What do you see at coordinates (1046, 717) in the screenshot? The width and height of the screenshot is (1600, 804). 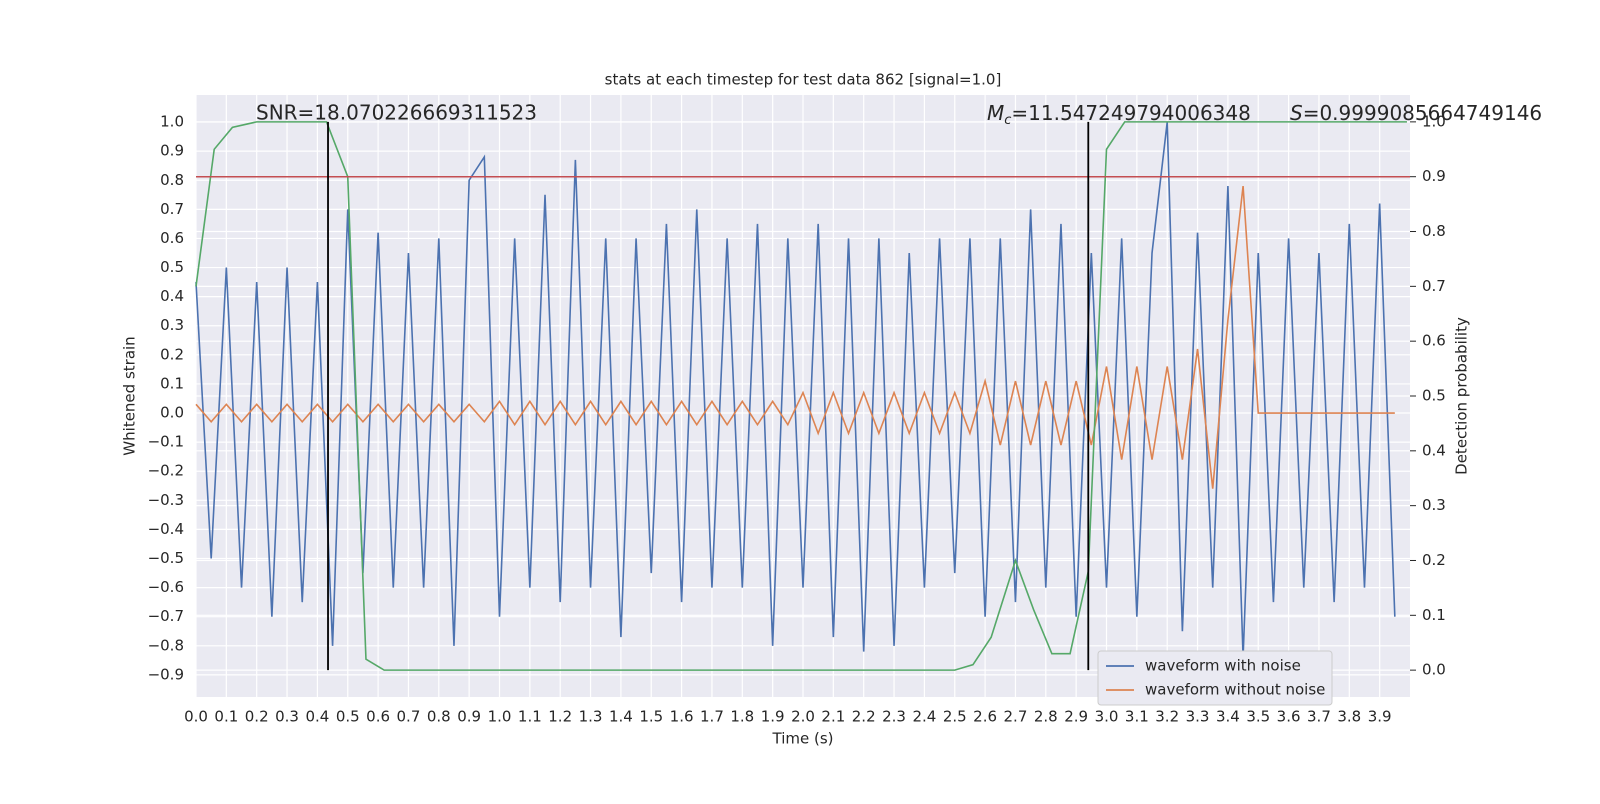 I see `x-tick-label: 2.8` at bounding box center [1046, 717].